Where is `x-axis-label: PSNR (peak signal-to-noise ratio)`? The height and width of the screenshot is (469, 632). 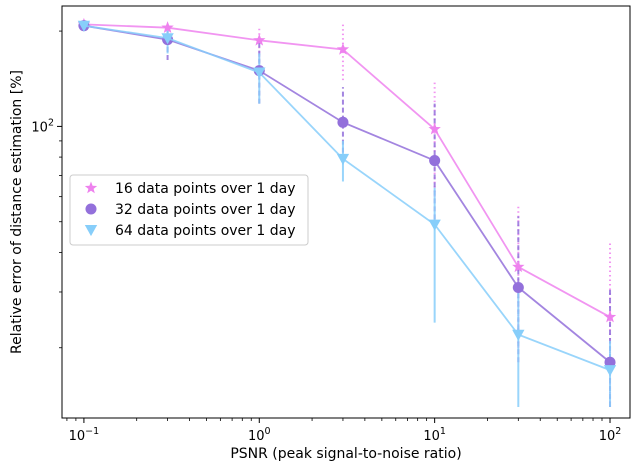
x-axis-label: PSNR (peak signal-to-noise ratio) is located at coordinates (345, 454).